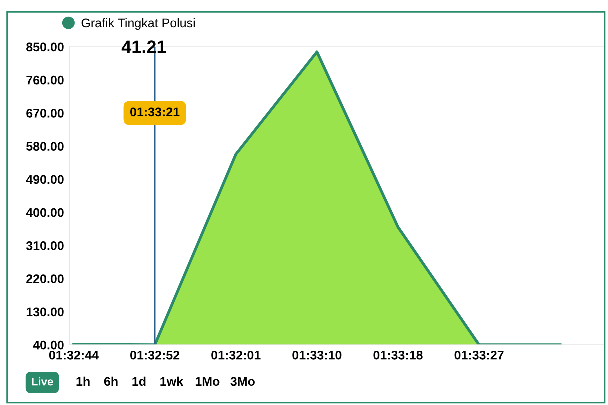 The height and width of the screenshot is (405, 608). I want to click on x-tick-label: 01:33:10, so click(317, 355).